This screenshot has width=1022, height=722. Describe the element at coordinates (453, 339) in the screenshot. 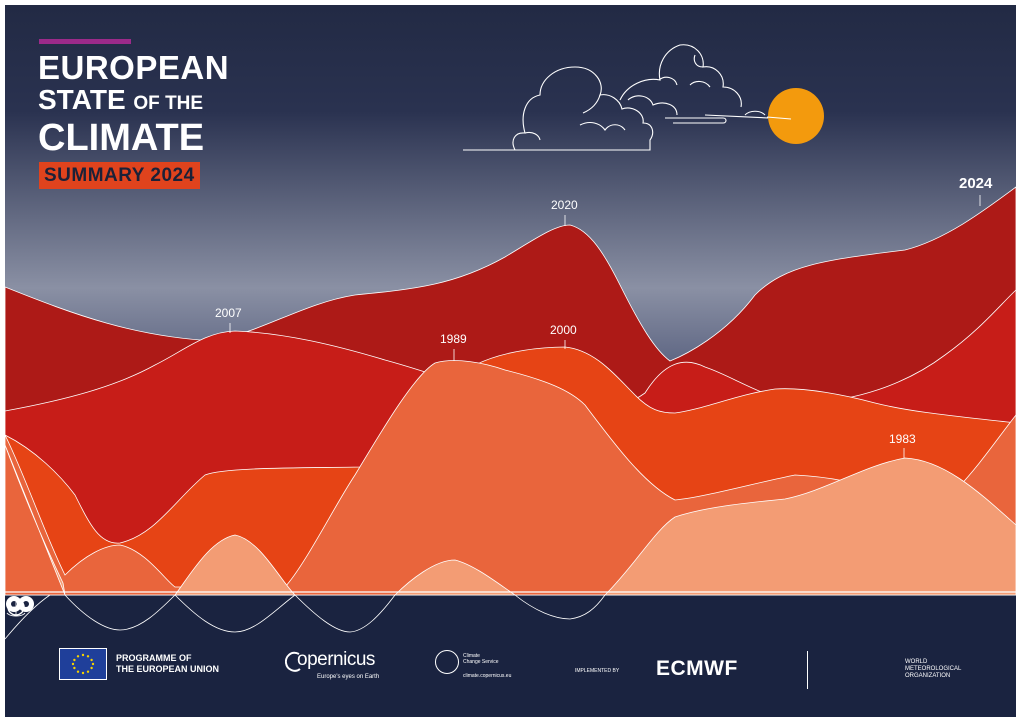

I see `year-label-1989: 1989` at that location.